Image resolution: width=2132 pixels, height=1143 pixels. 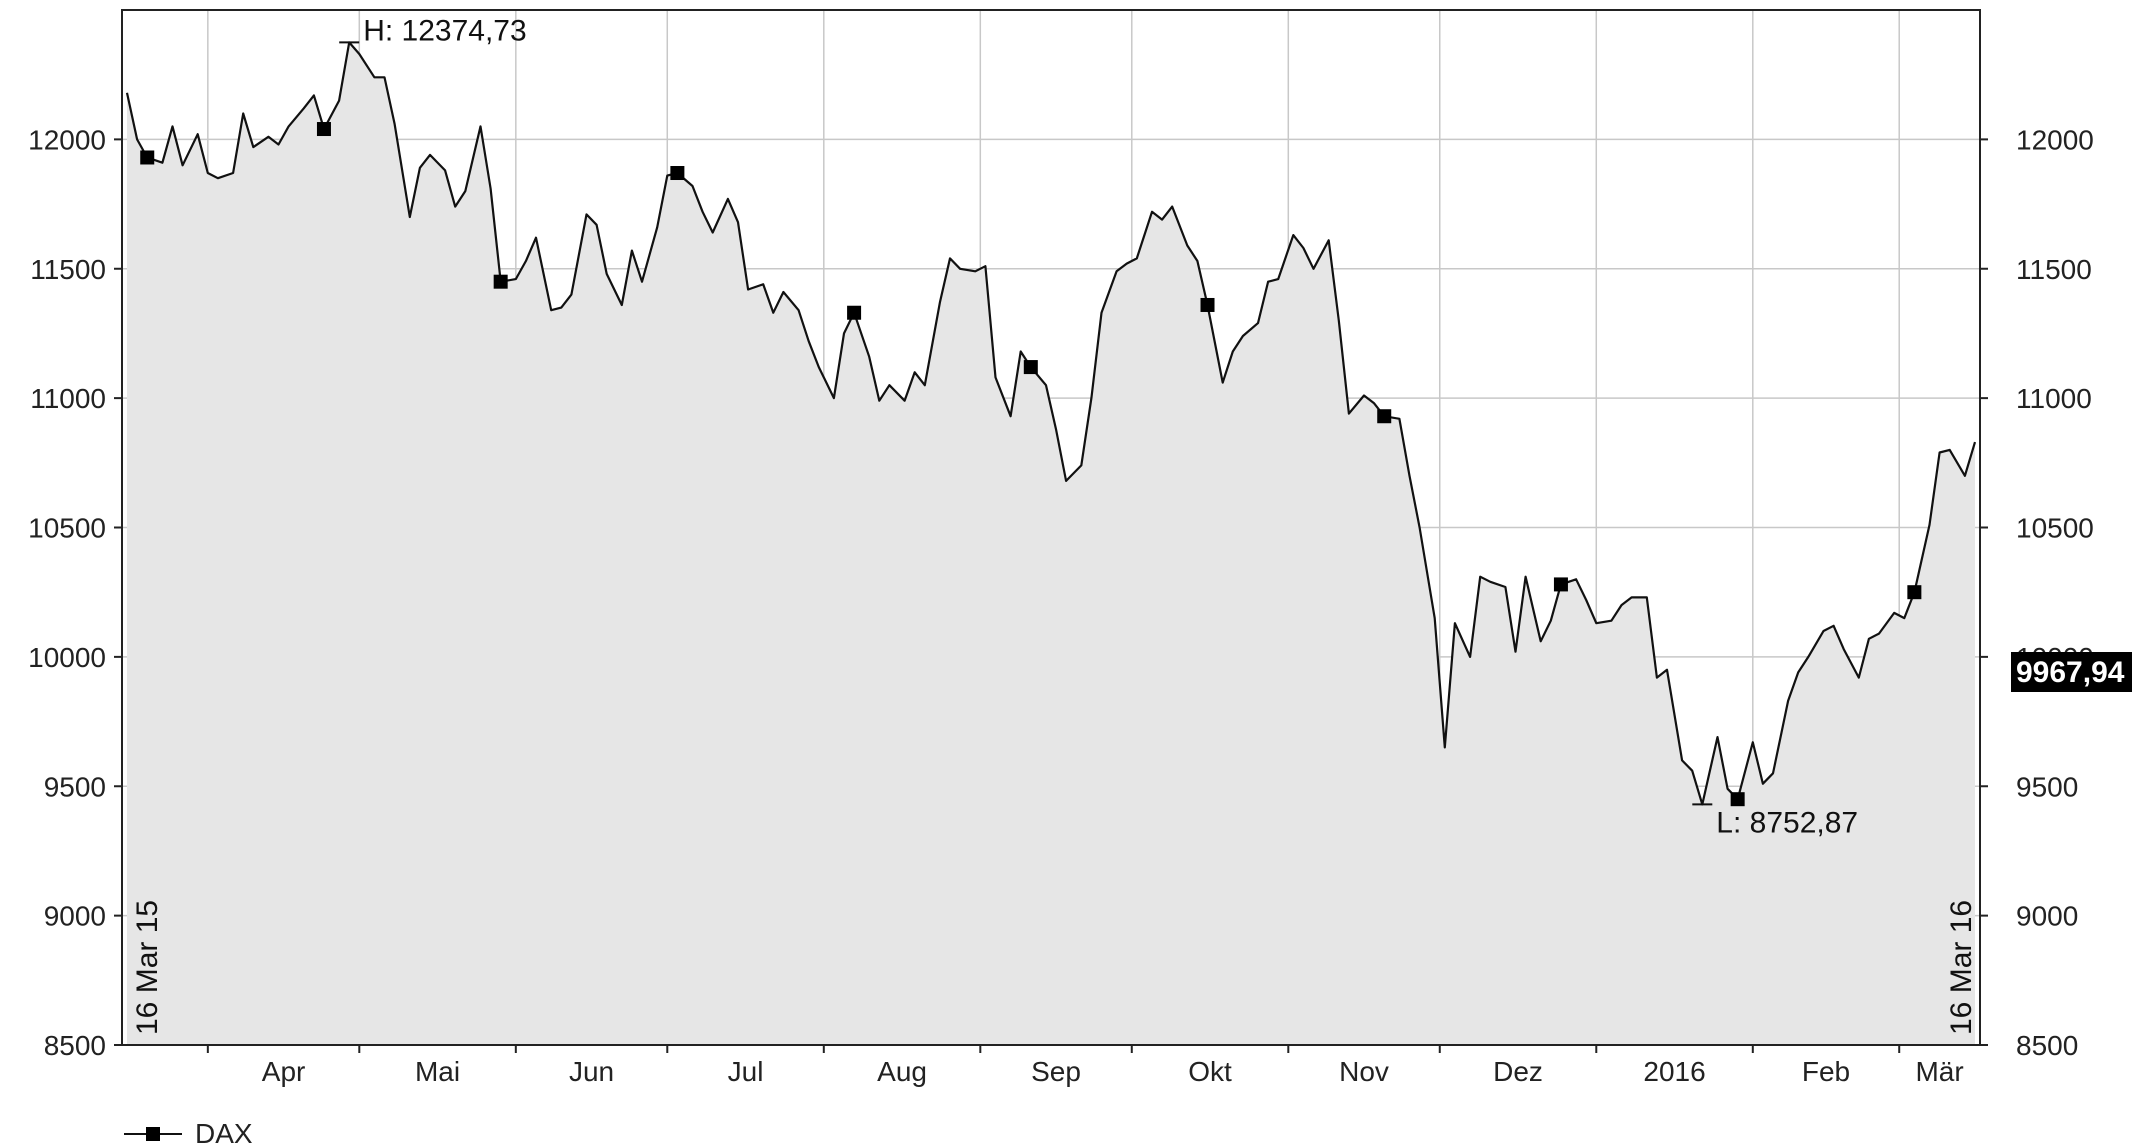 I want to click on end-date-label: 16 Mar 16, so click(x=1961, y=967).